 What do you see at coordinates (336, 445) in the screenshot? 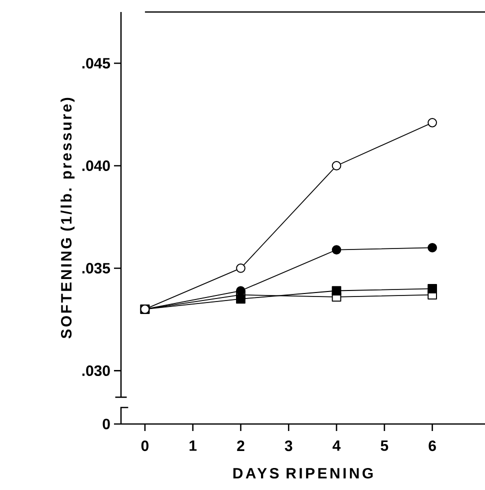
I see `x-tick-label: 4` at bounding box center [336, 445].